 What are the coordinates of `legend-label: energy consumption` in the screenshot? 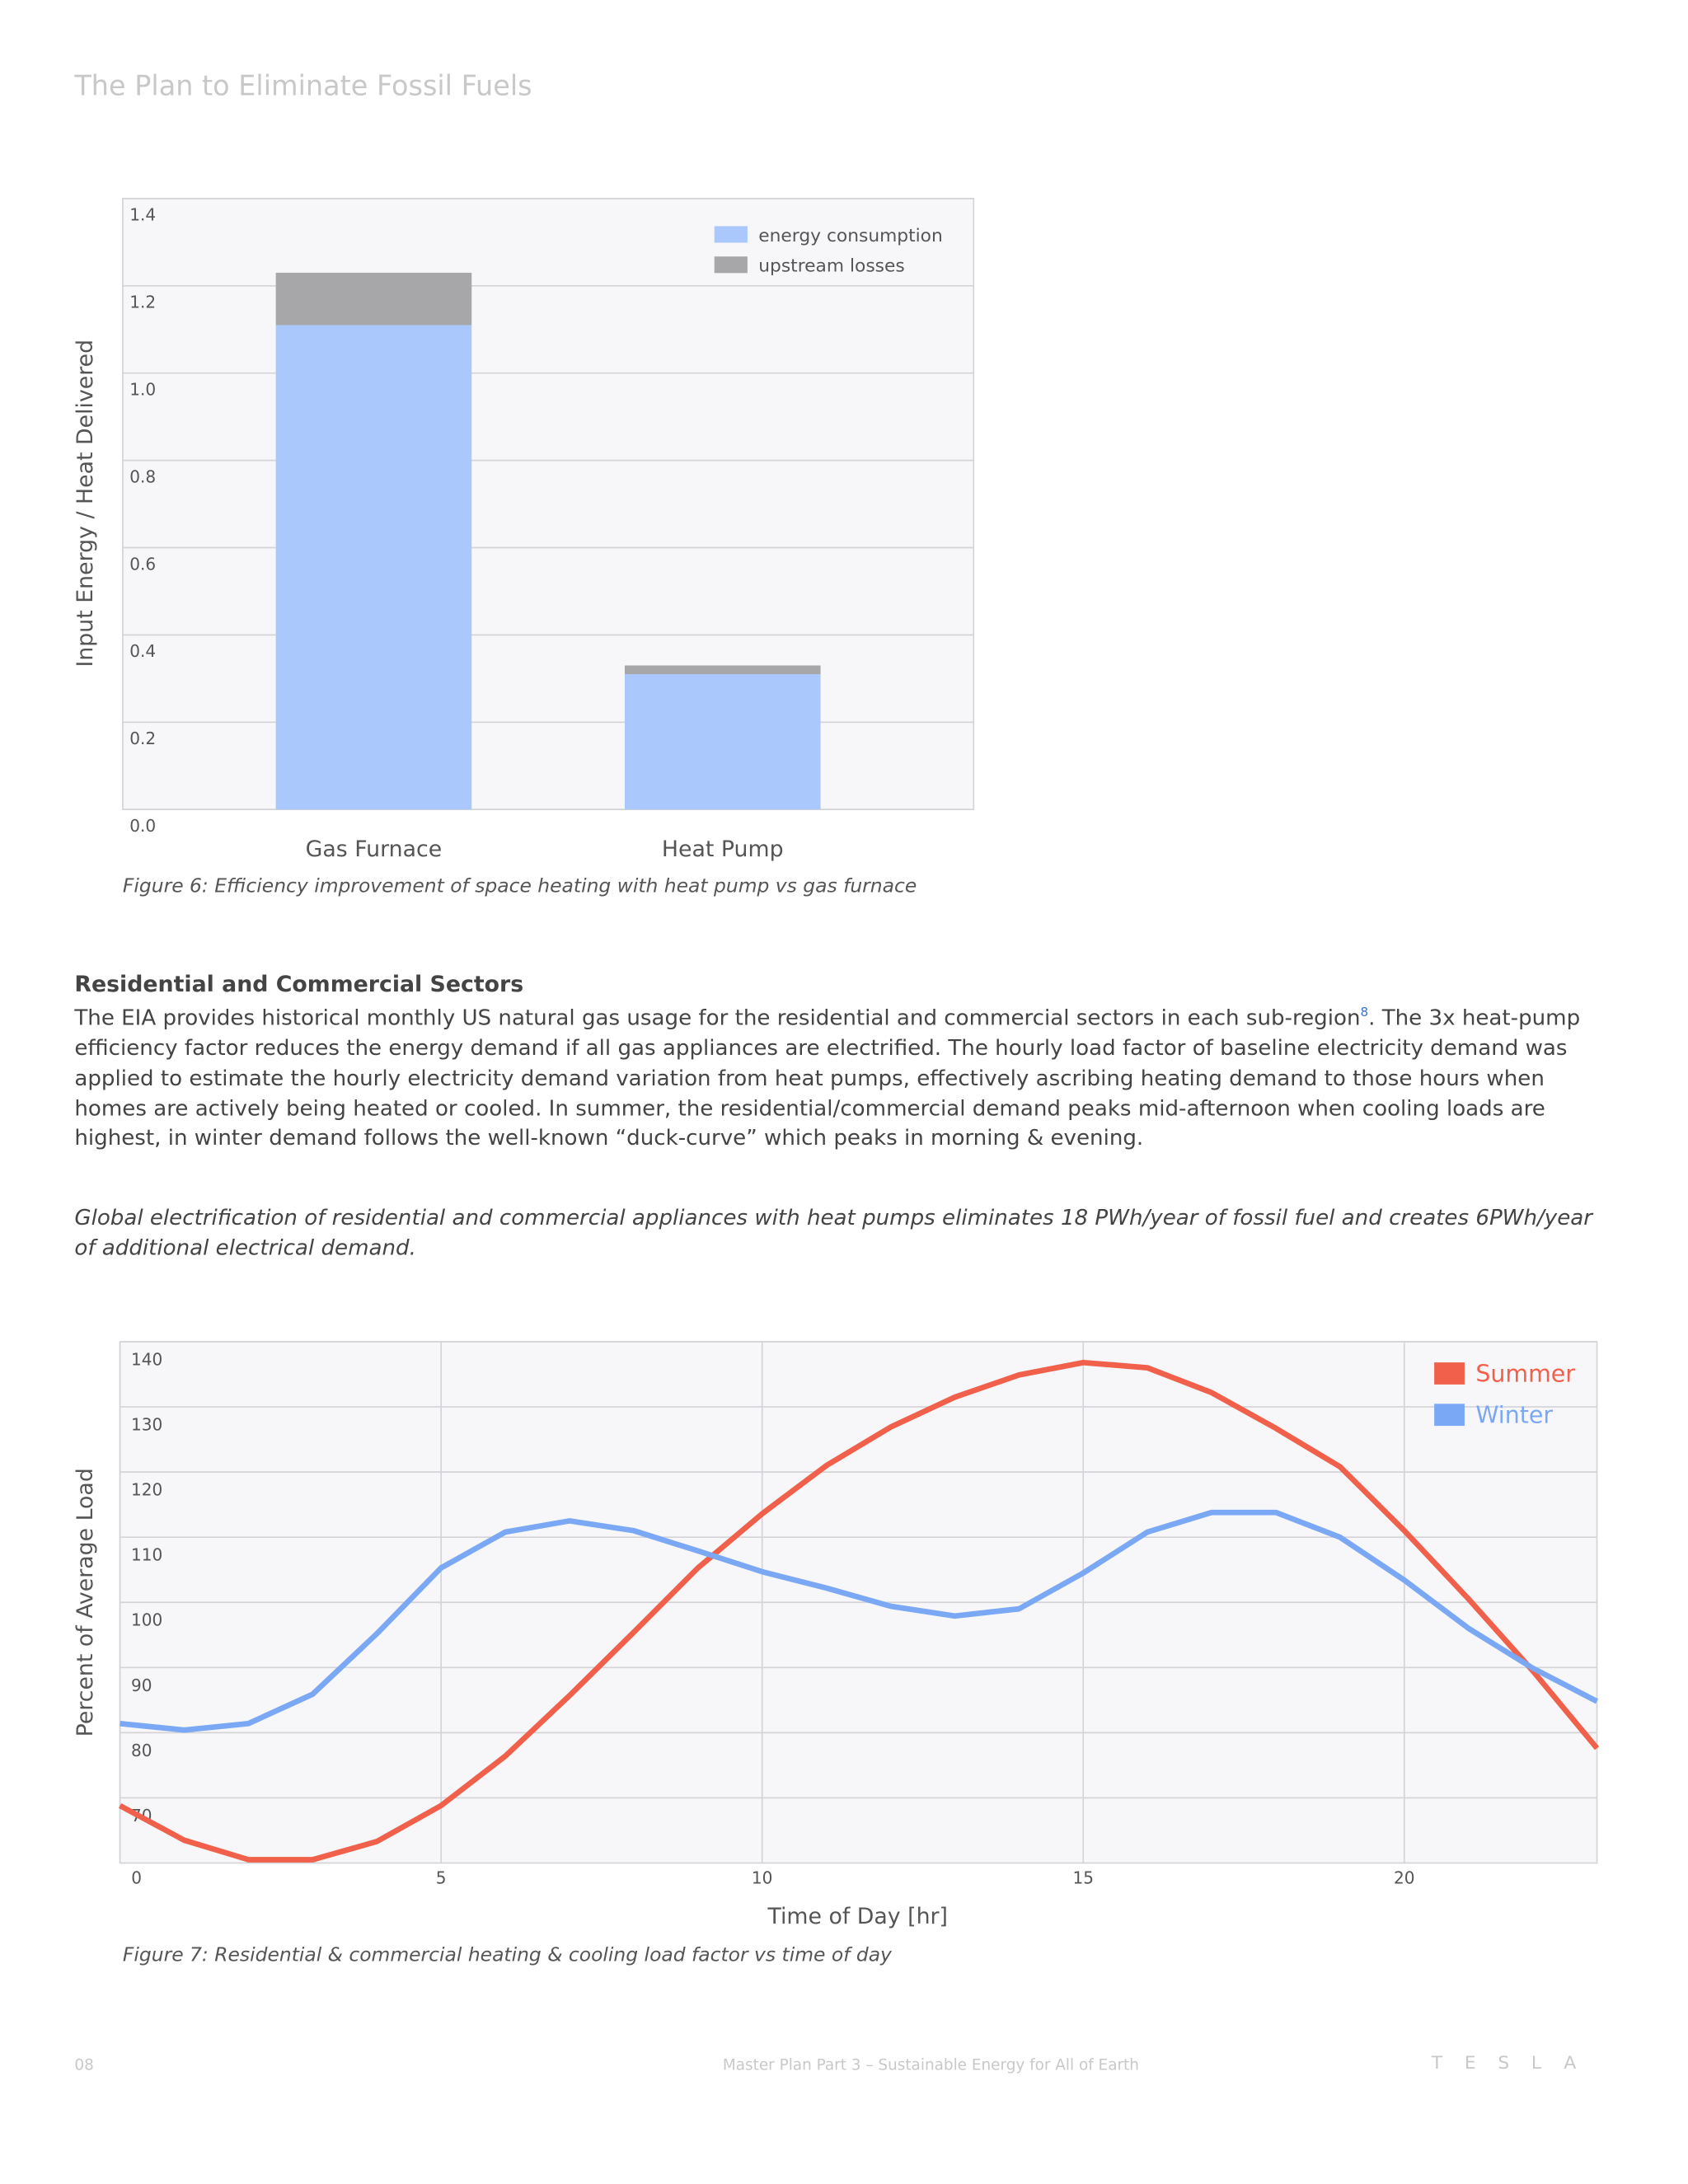 It's located at (850, 236).